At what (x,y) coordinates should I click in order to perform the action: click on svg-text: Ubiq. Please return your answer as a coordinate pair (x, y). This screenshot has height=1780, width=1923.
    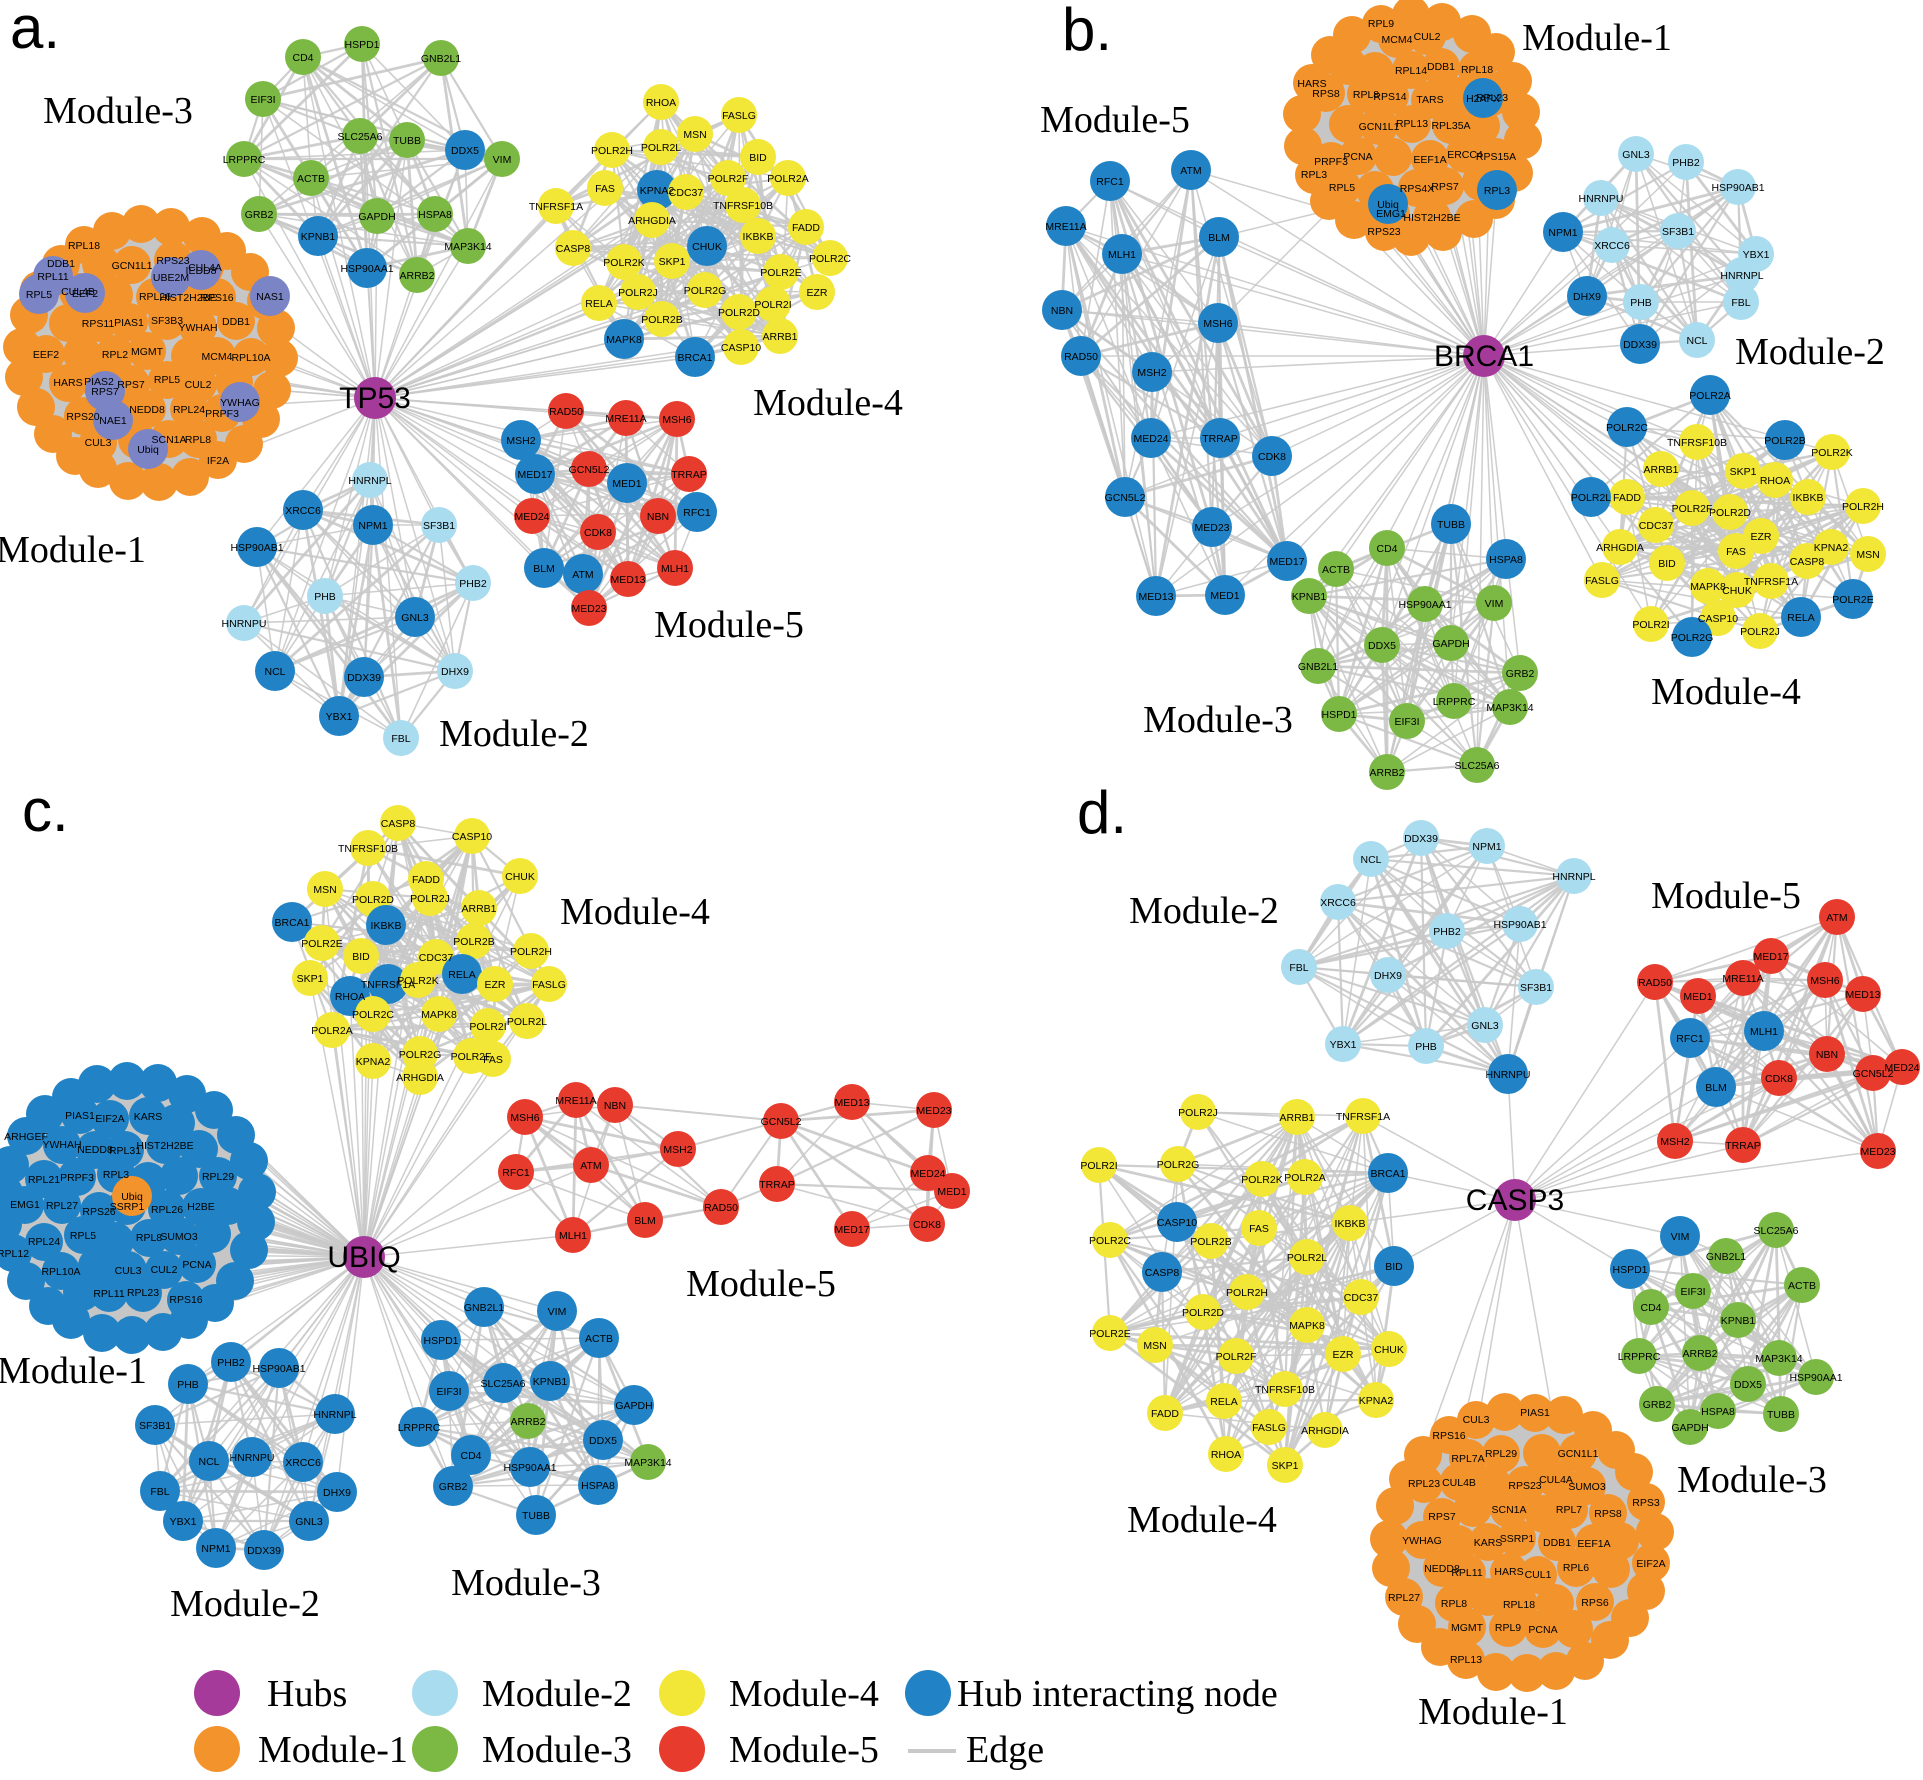
    Looking at the image, I should click on (1388, 205).